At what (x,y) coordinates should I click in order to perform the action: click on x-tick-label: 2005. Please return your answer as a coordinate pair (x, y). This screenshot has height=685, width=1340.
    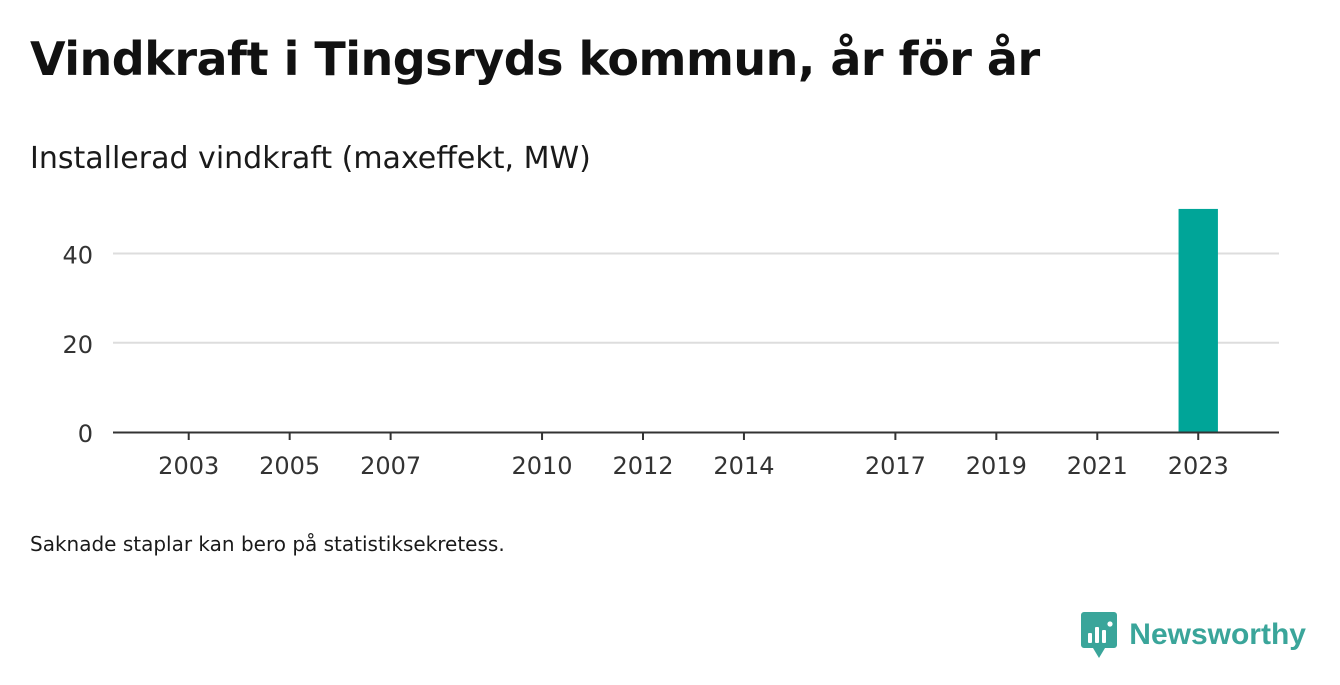
    Looking at the image, I should click on (289, 466).